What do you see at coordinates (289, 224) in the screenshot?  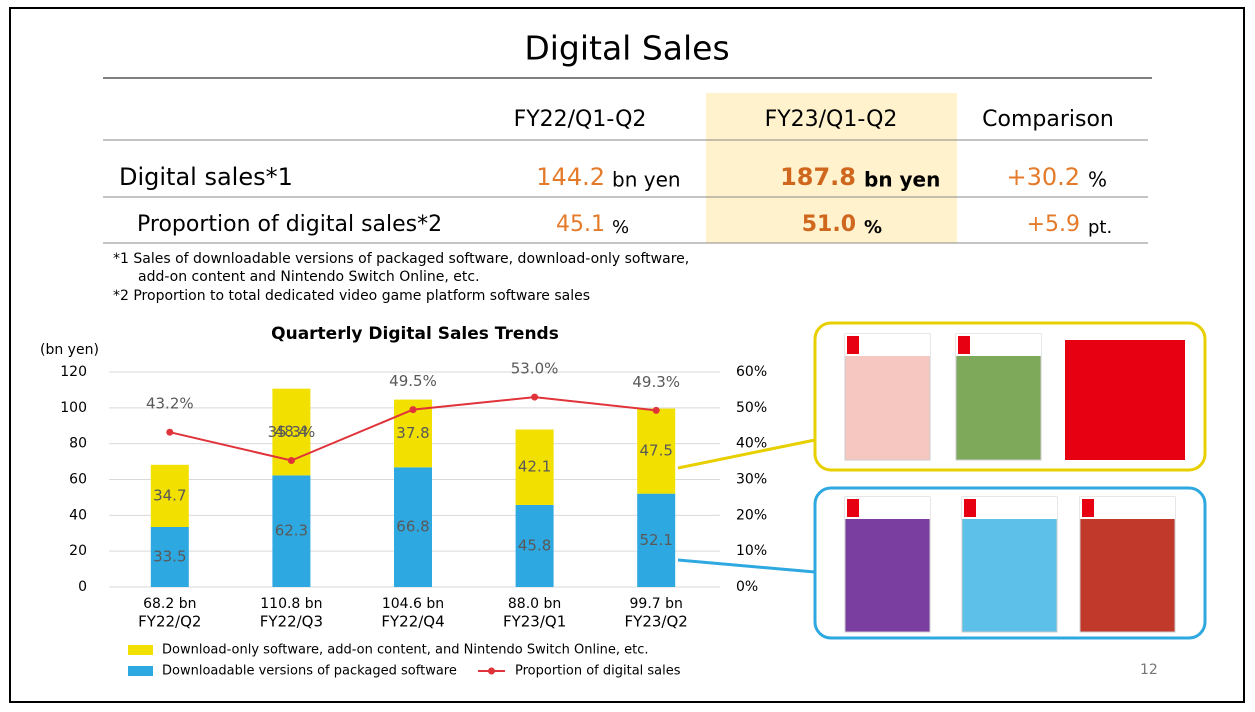 I see `row-label: Proportion of digital sales*2` at bounding box center [289, 224].